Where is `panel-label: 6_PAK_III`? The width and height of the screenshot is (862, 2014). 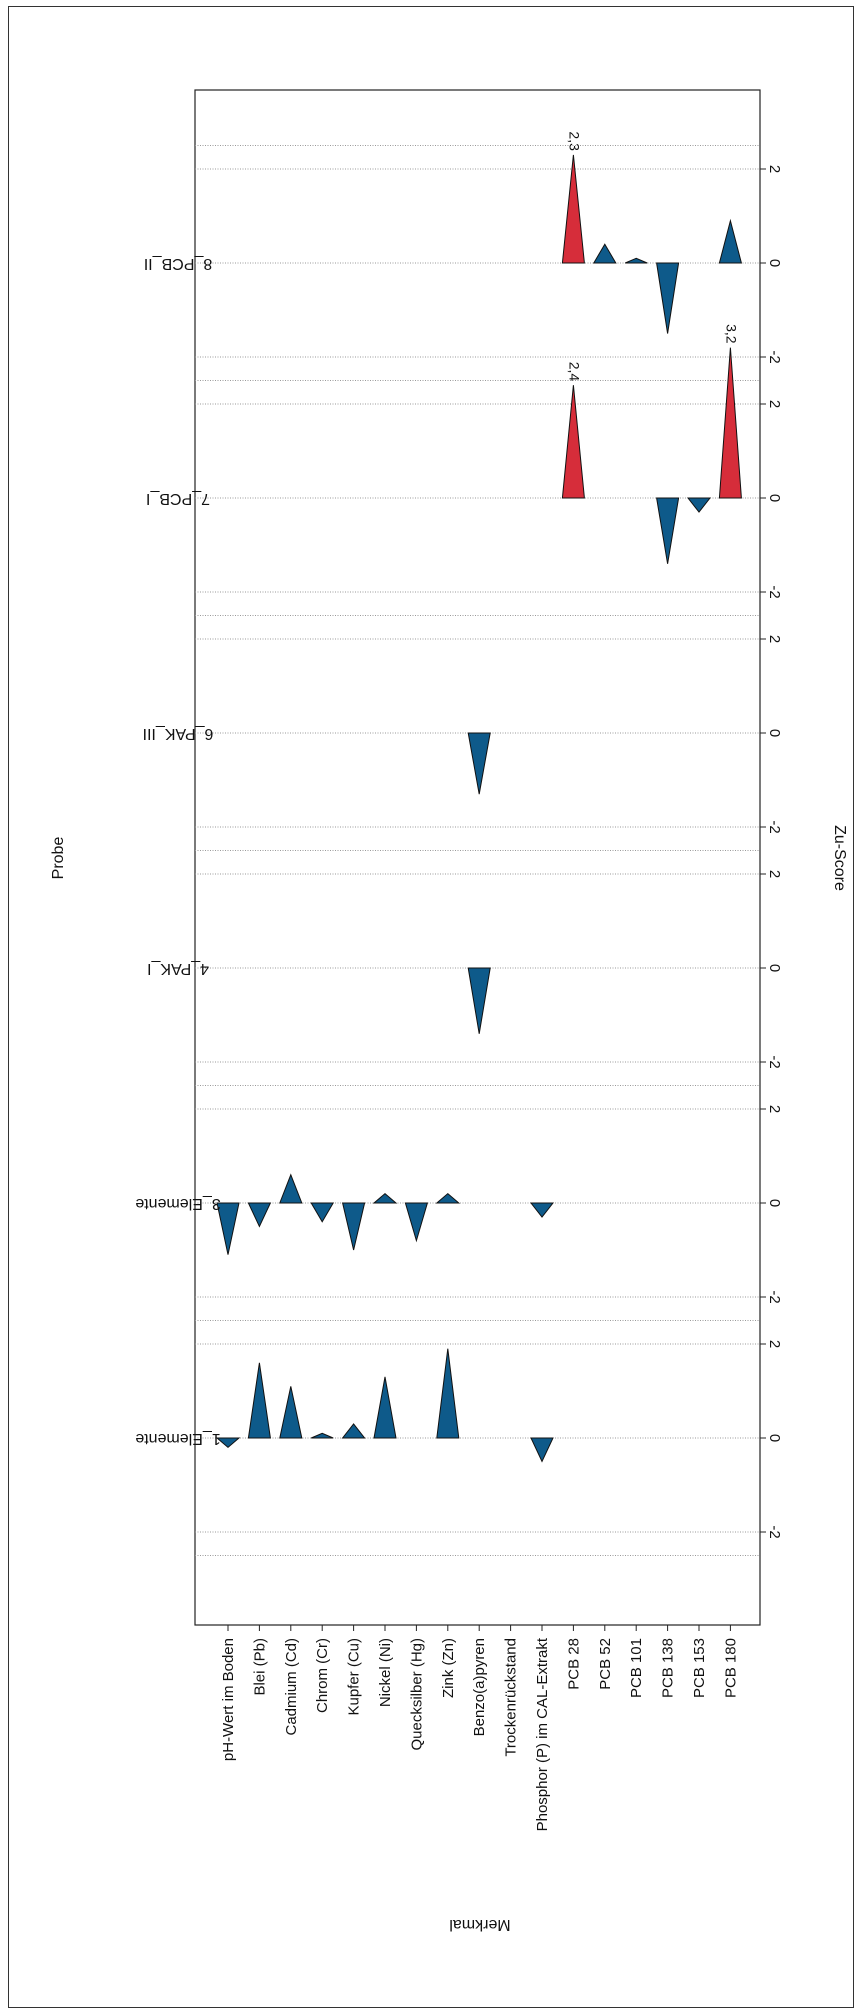
panel-label: 6_PAK_III is located at coordinates (178, 733).